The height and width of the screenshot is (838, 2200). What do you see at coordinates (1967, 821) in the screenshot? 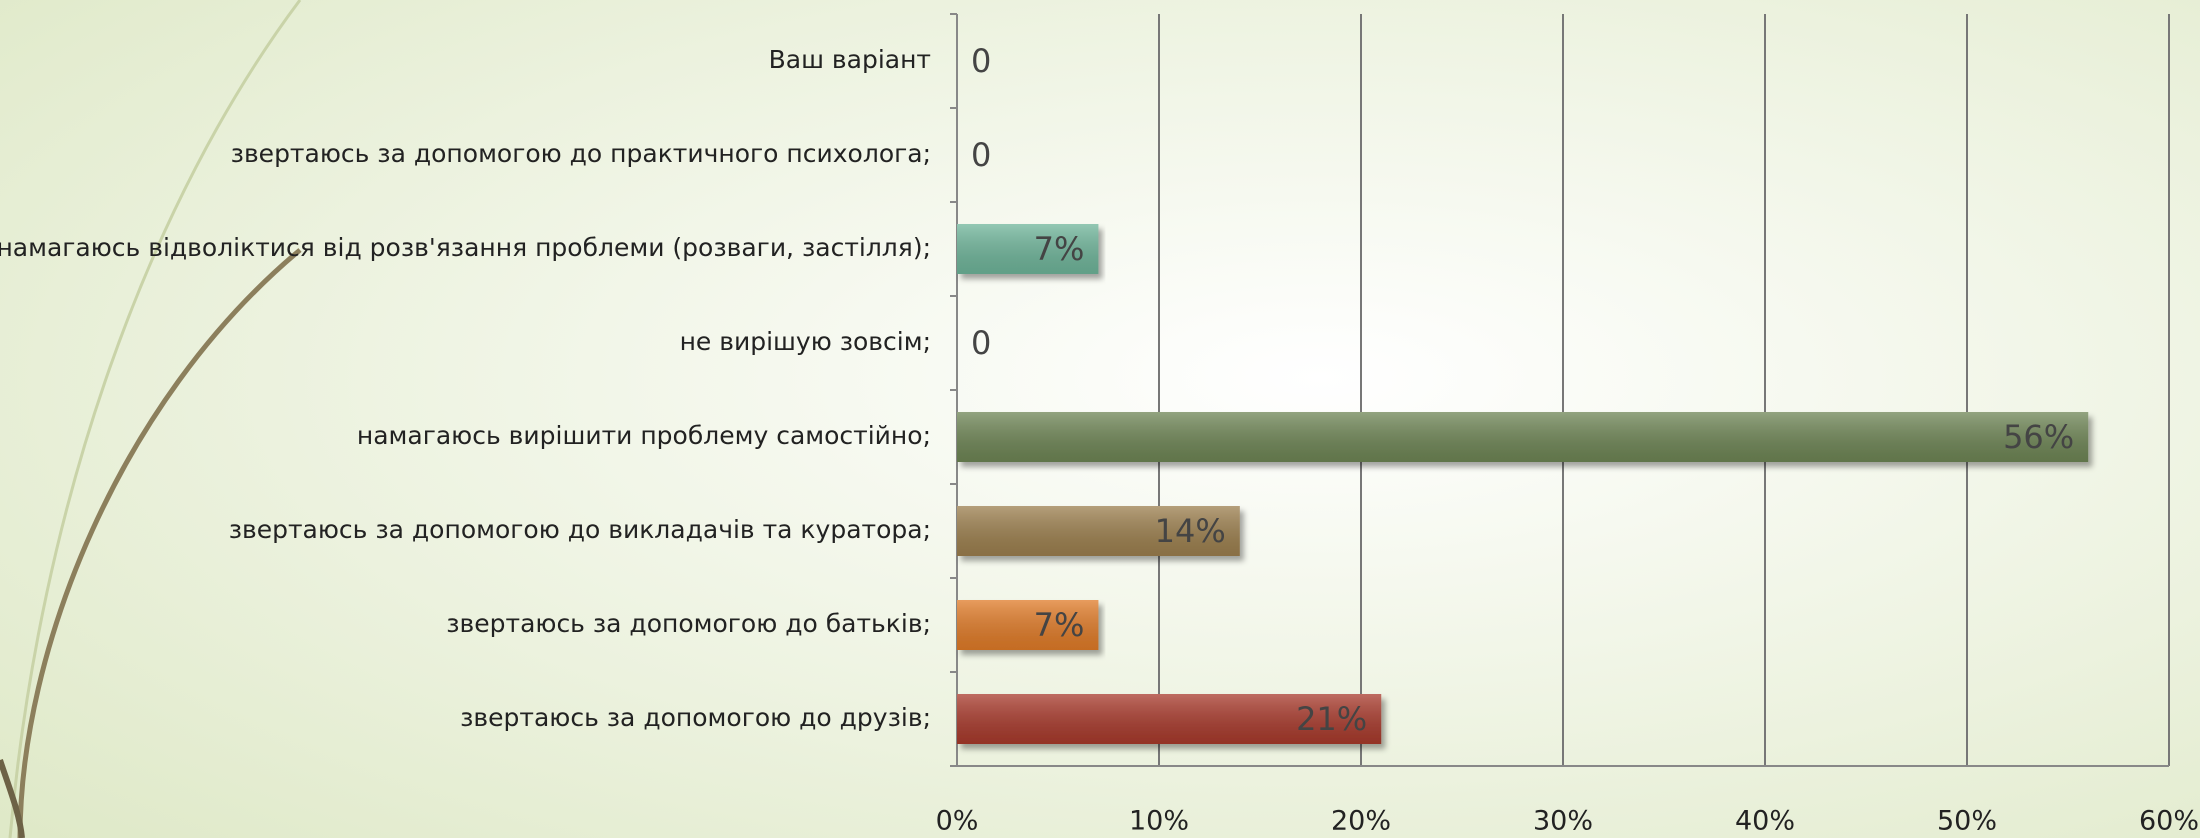
I see `x-tick-label: 50%` at bounding box center [1967, 821].